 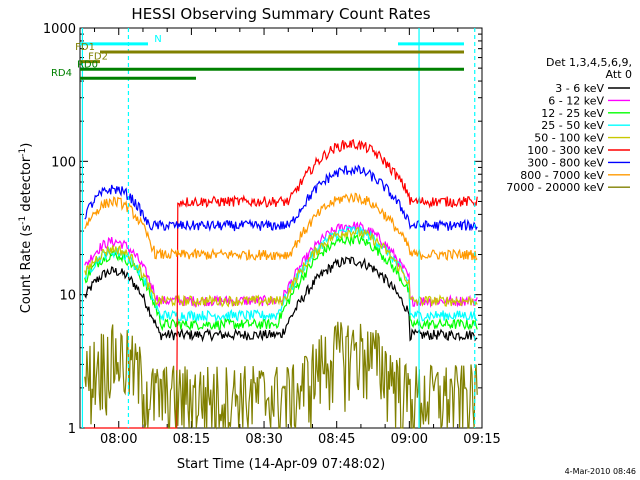 What do you see at coordinates (481, 439) in the screenshot?
I see `x-tick-label: 09:15` at bounding box center [481, 439].